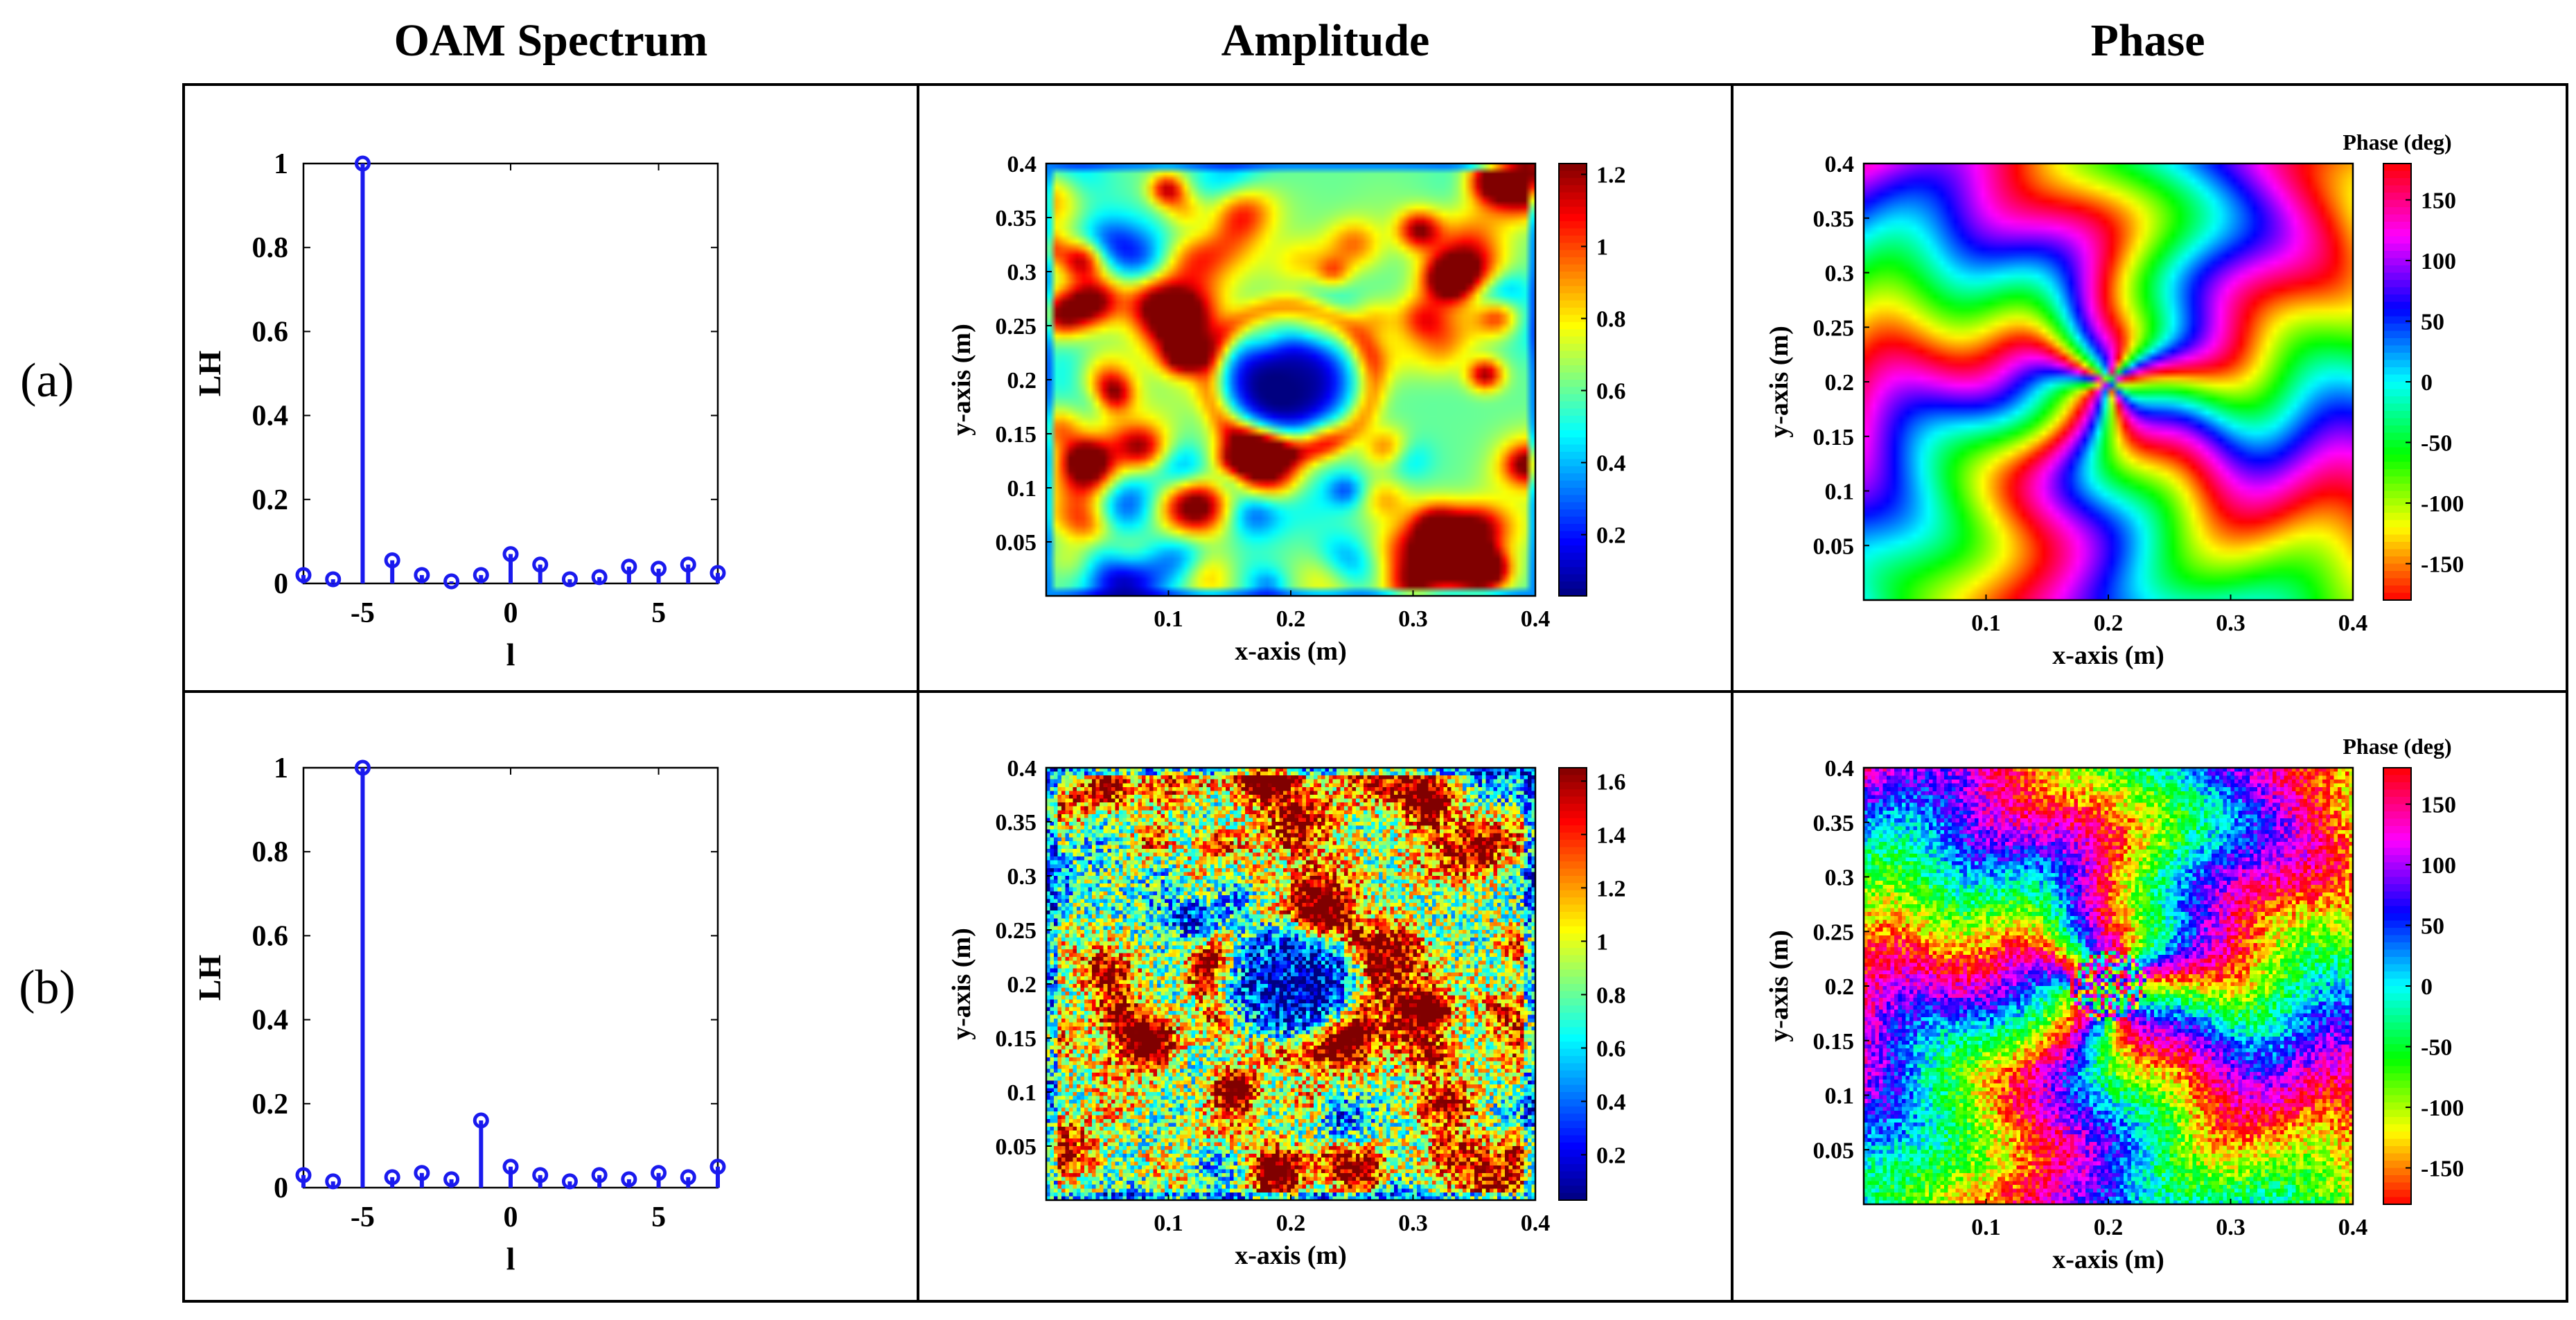 The height and width of the screenshot is (1320, 2576). I want to click on a-spectrum-xtick-label: 0, so click(511, 613).